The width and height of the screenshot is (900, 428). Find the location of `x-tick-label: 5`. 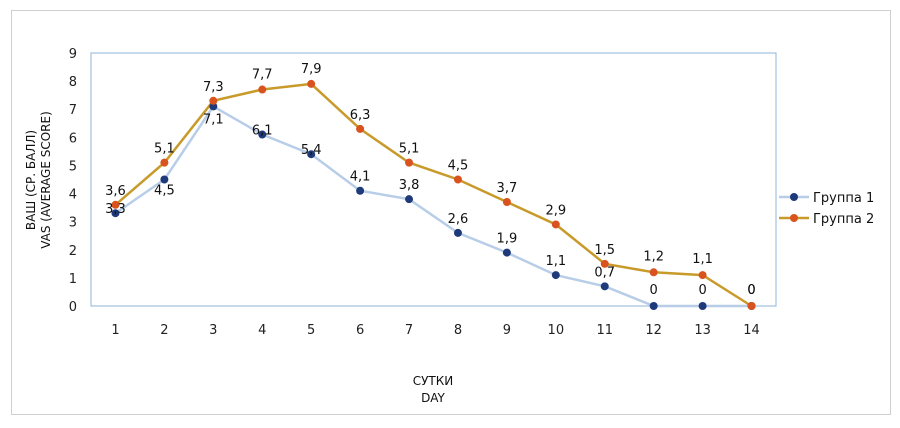

x-tick-label: 5 is located at coordinates (311, 330).